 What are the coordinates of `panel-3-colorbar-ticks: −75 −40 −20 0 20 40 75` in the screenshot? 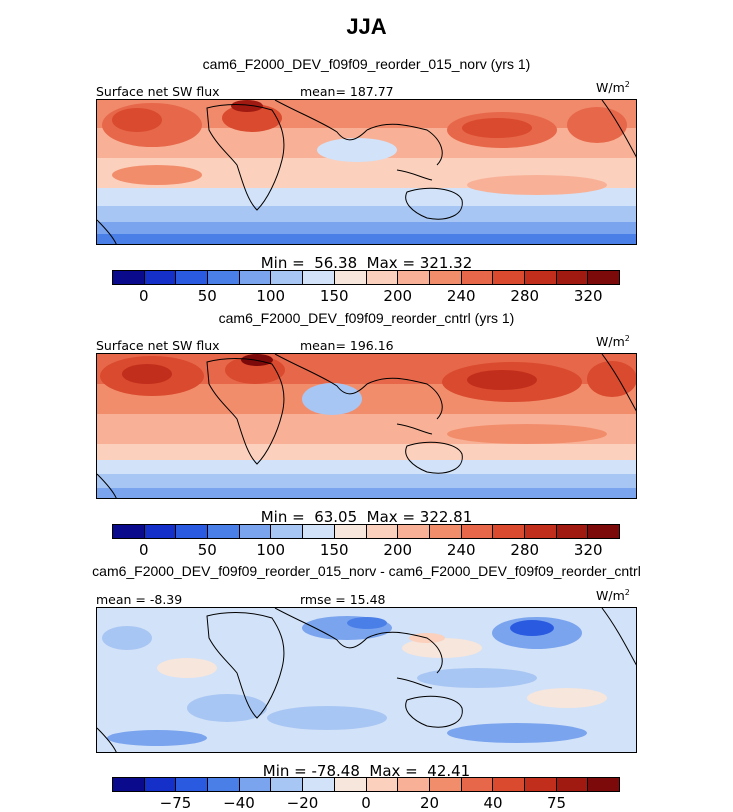 It's located at (366, 803).